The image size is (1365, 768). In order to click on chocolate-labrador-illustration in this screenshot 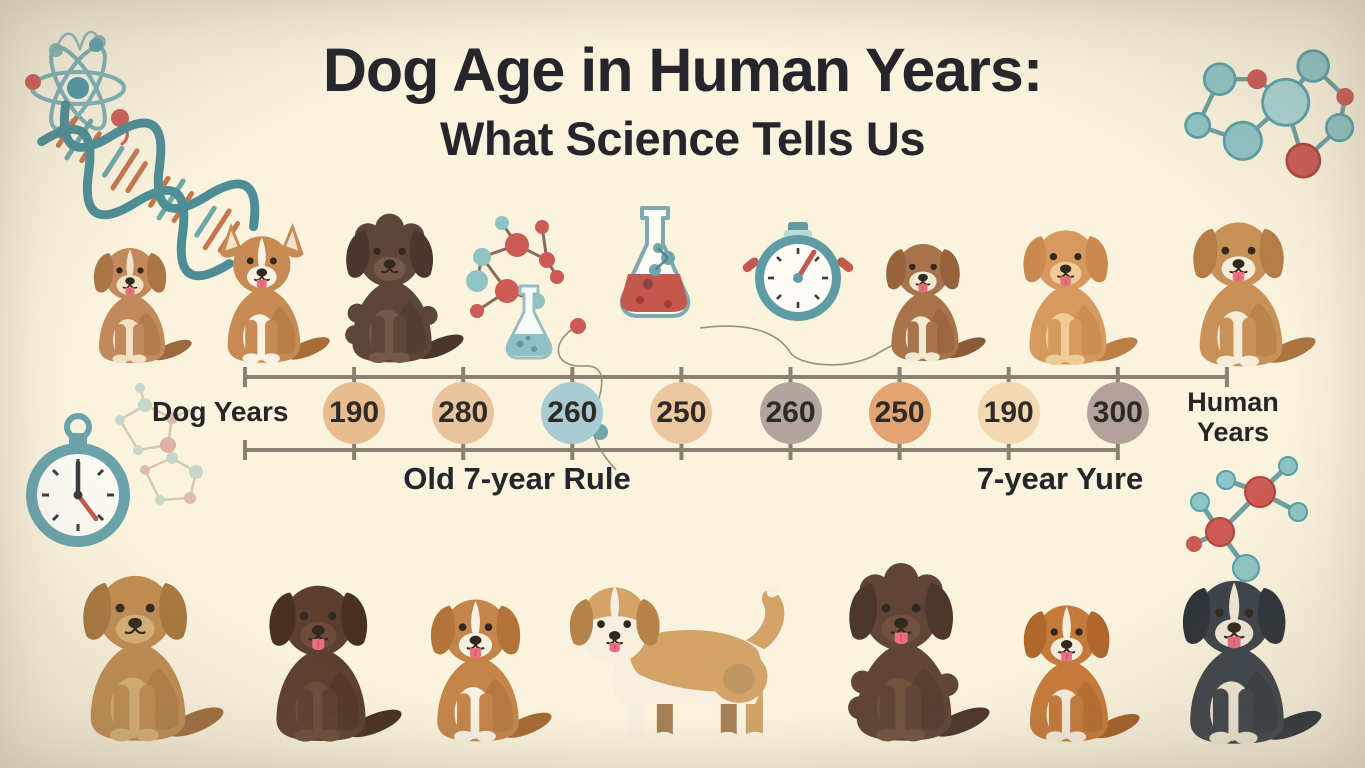, I will do `click(335, 663)`.